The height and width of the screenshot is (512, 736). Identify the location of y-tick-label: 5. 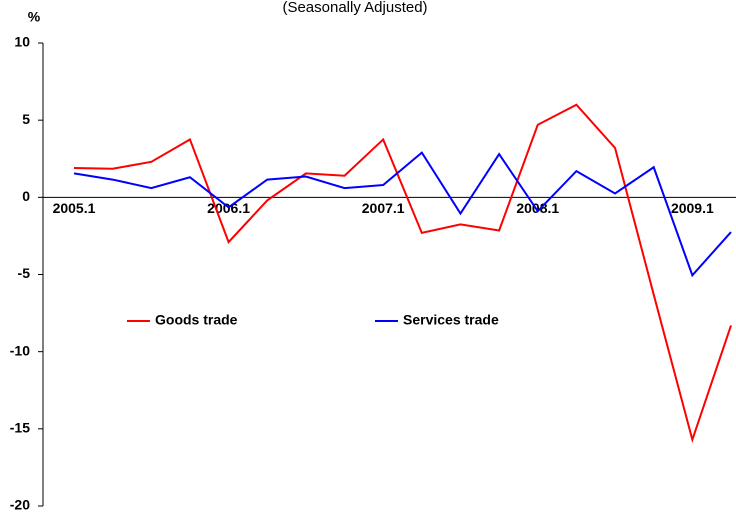
(26, 119).